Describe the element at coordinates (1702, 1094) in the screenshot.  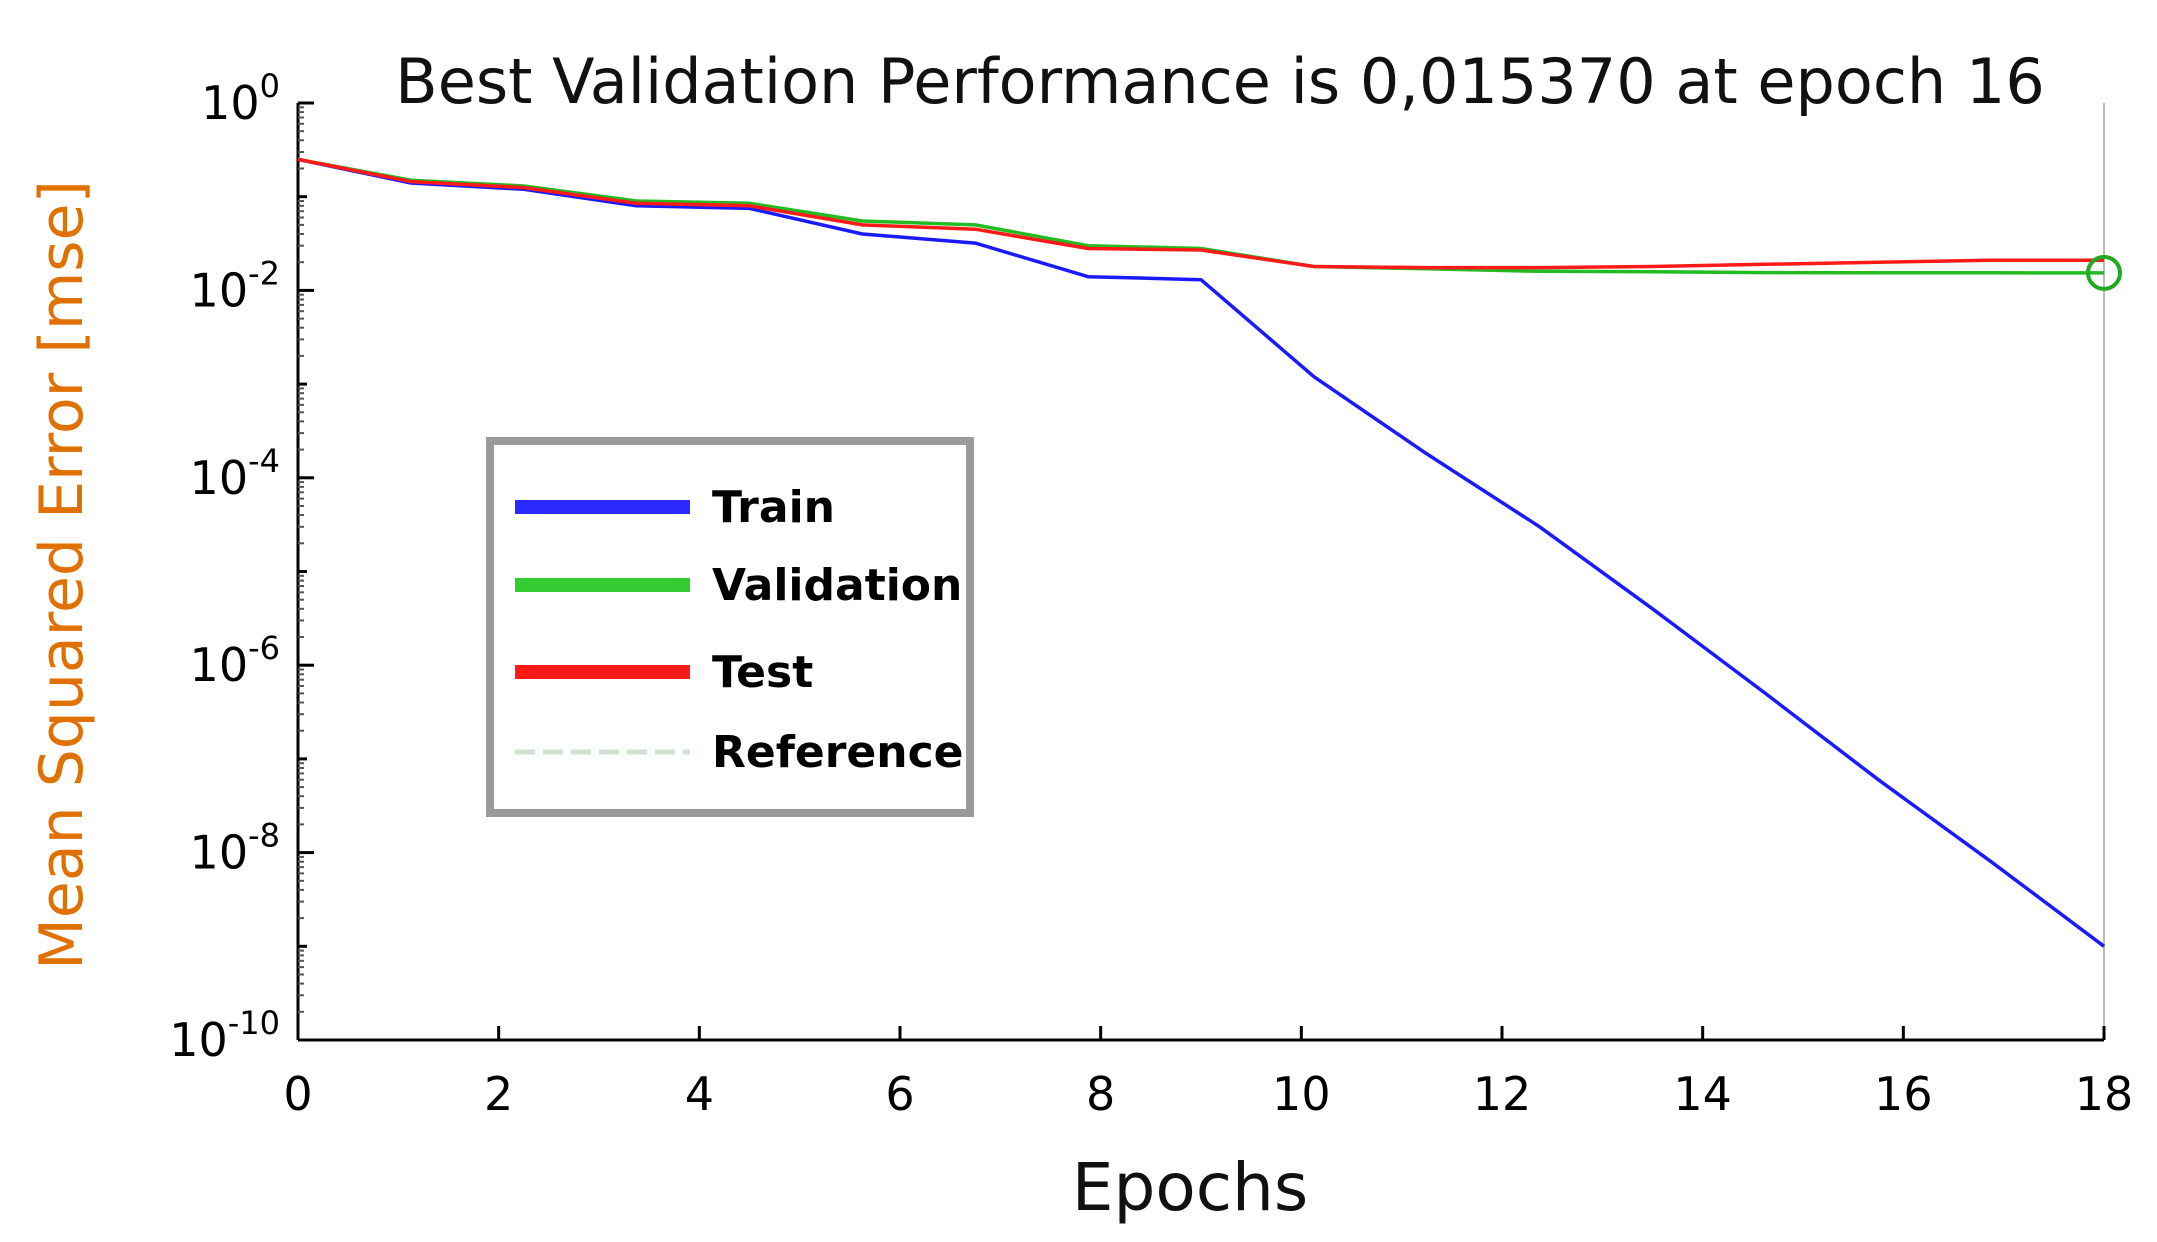
I see `x-tick-label: 14` at that location.